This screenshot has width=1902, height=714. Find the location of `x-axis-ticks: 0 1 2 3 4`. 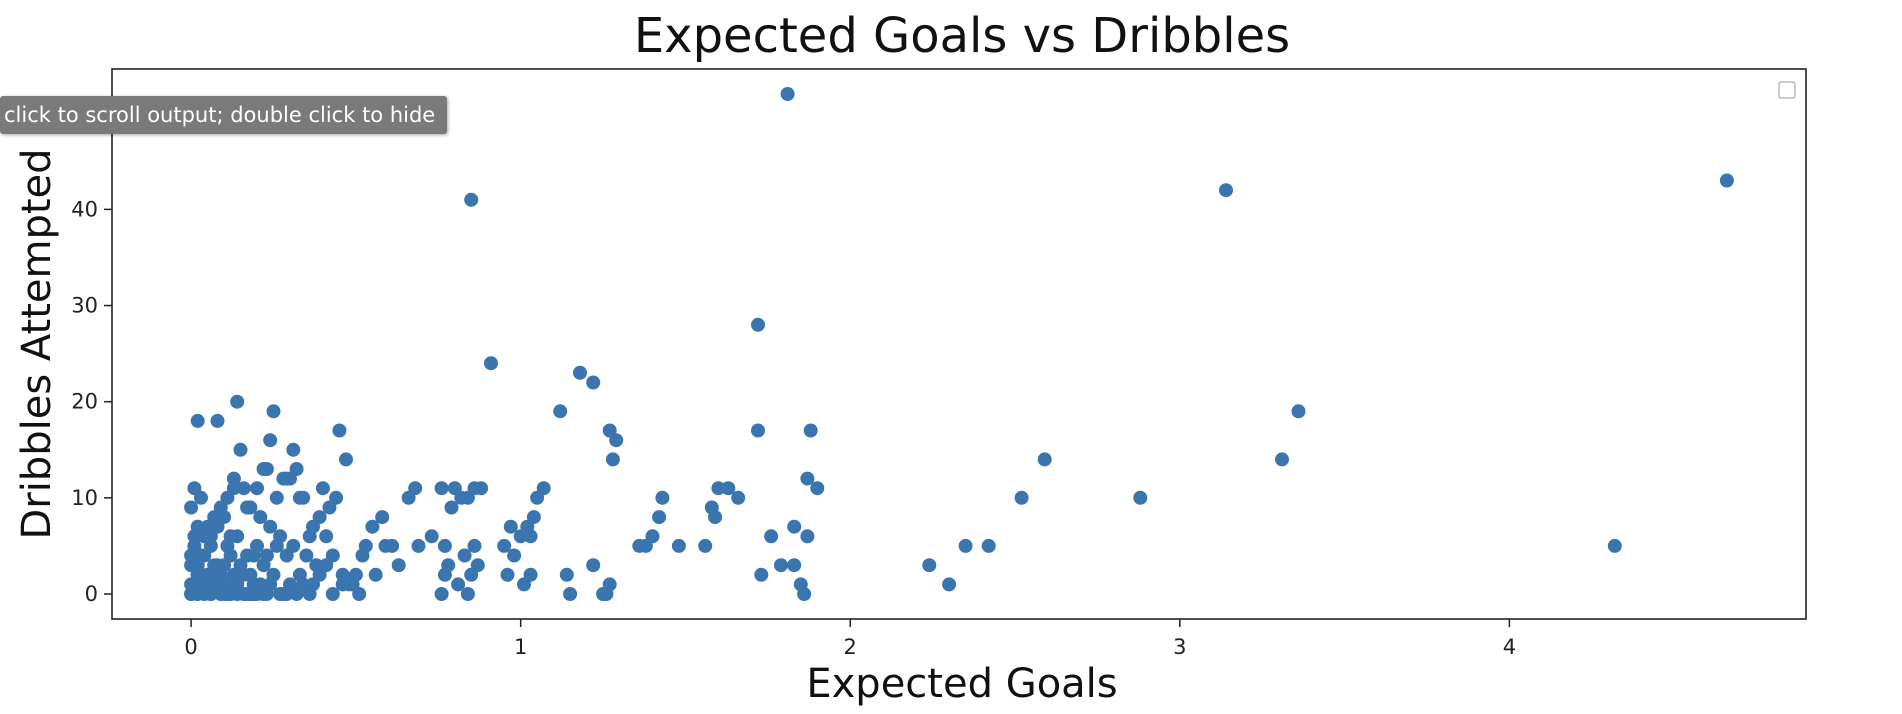

x-axis-ticks: 0 1 2 3 4 is located at coordinates (850, 639).